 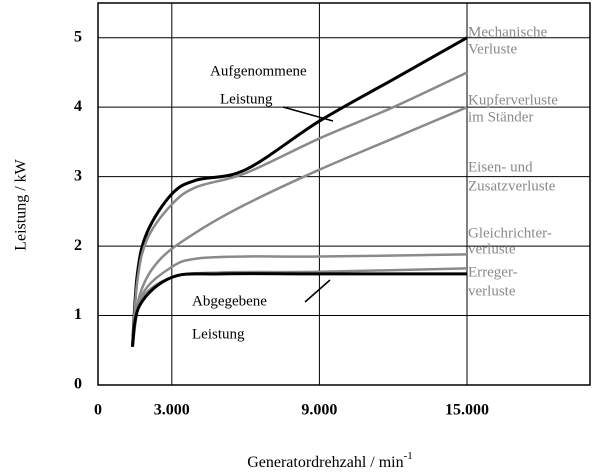 What do you see at coordinates (493, 272) in the screenshot?
I see `annotation: Erreger-` at bounding box center [493, 272].